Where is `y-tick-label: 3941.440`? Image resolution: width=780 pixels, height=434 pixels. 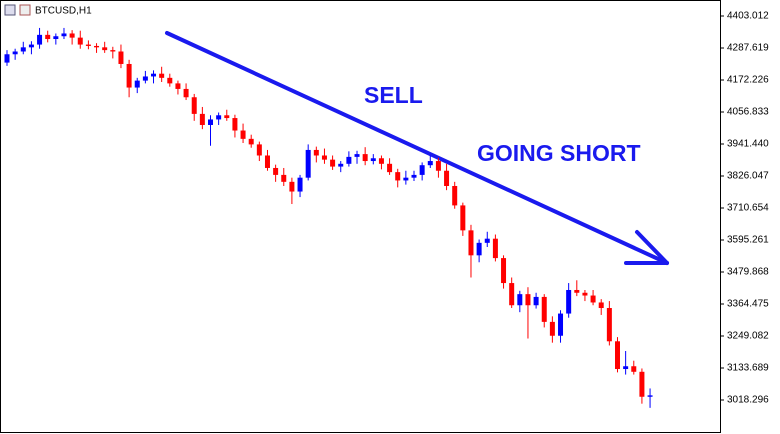 y-tick-label: 3941.440 is located at coordinates (748, 144).